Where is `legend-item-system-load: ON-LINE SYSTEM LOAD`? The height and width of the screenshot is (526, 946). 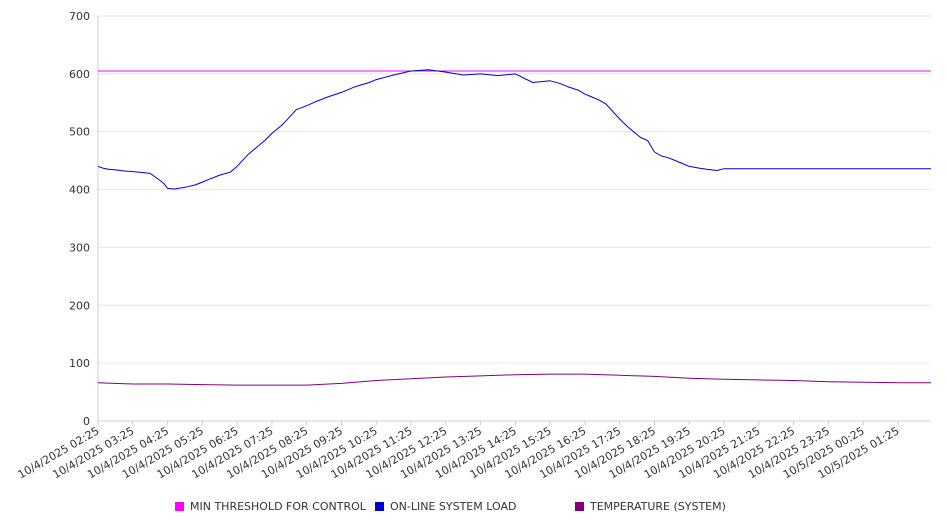 legend-item-system-load: ON-LINE SYSTEM LOAD is located at coordinates (445, 506).